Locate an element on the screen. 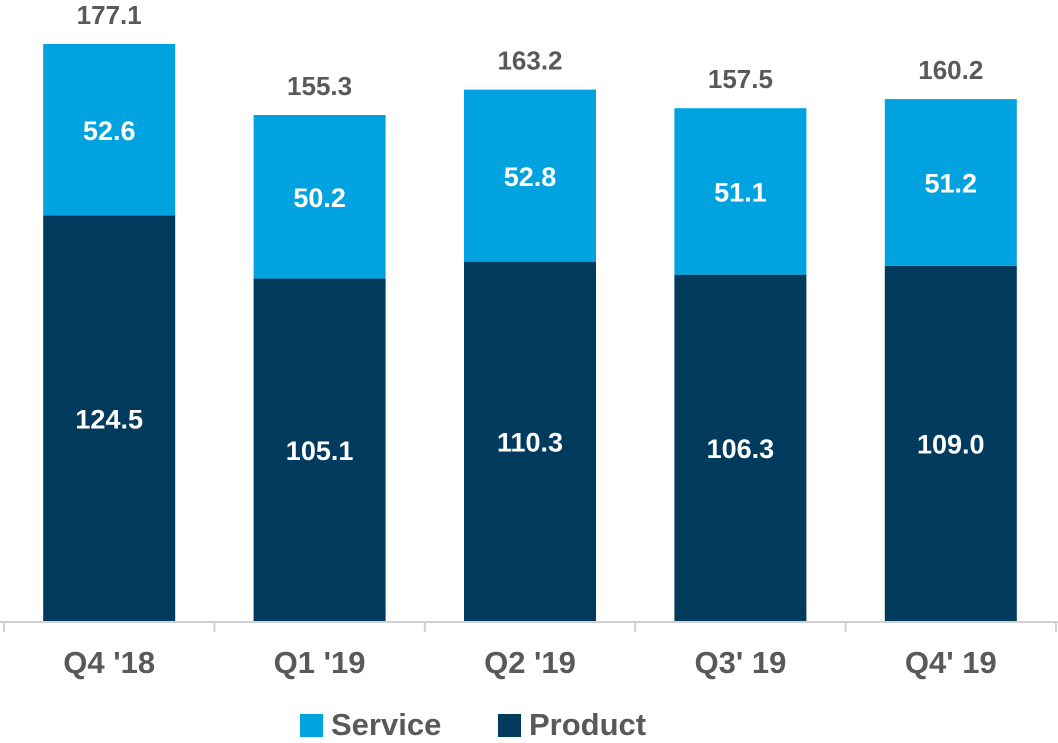  x-tick-label: Q4' 19 is located at coordinates (951, 662).